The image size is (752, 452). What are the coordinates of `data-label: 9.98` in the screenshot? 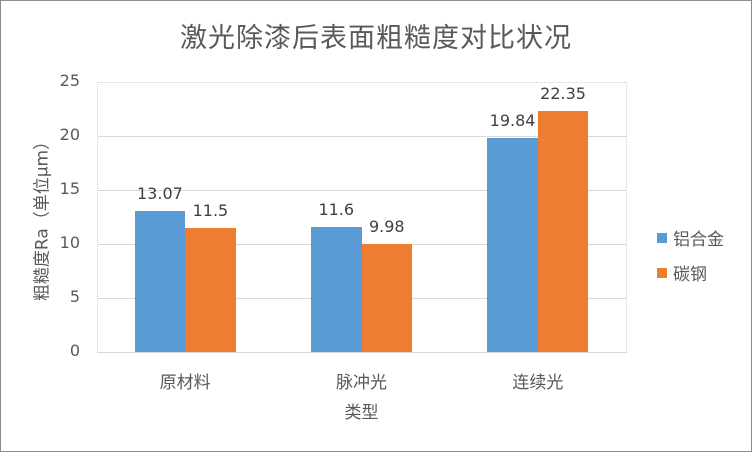 It's located at (386, 227).